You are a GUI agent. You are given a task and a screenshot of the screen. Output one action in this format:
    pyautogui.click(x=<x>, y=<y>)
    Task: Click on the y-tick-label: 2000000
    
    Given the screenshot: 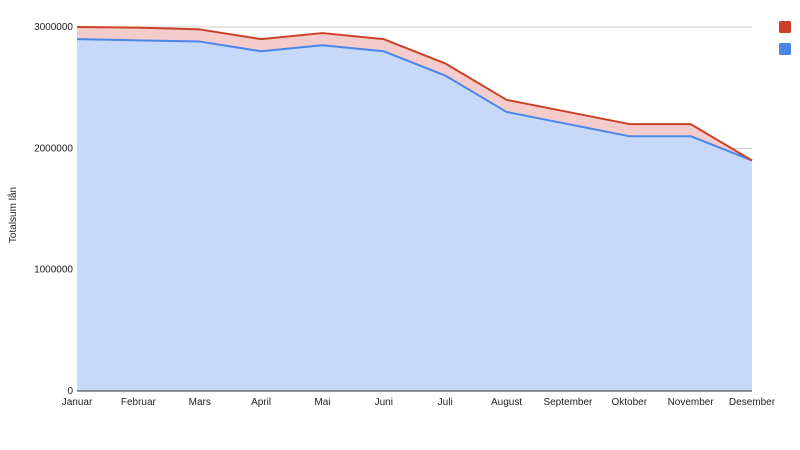 What is the action you would take?
    pyautogui.click(x=53, y=148)
    